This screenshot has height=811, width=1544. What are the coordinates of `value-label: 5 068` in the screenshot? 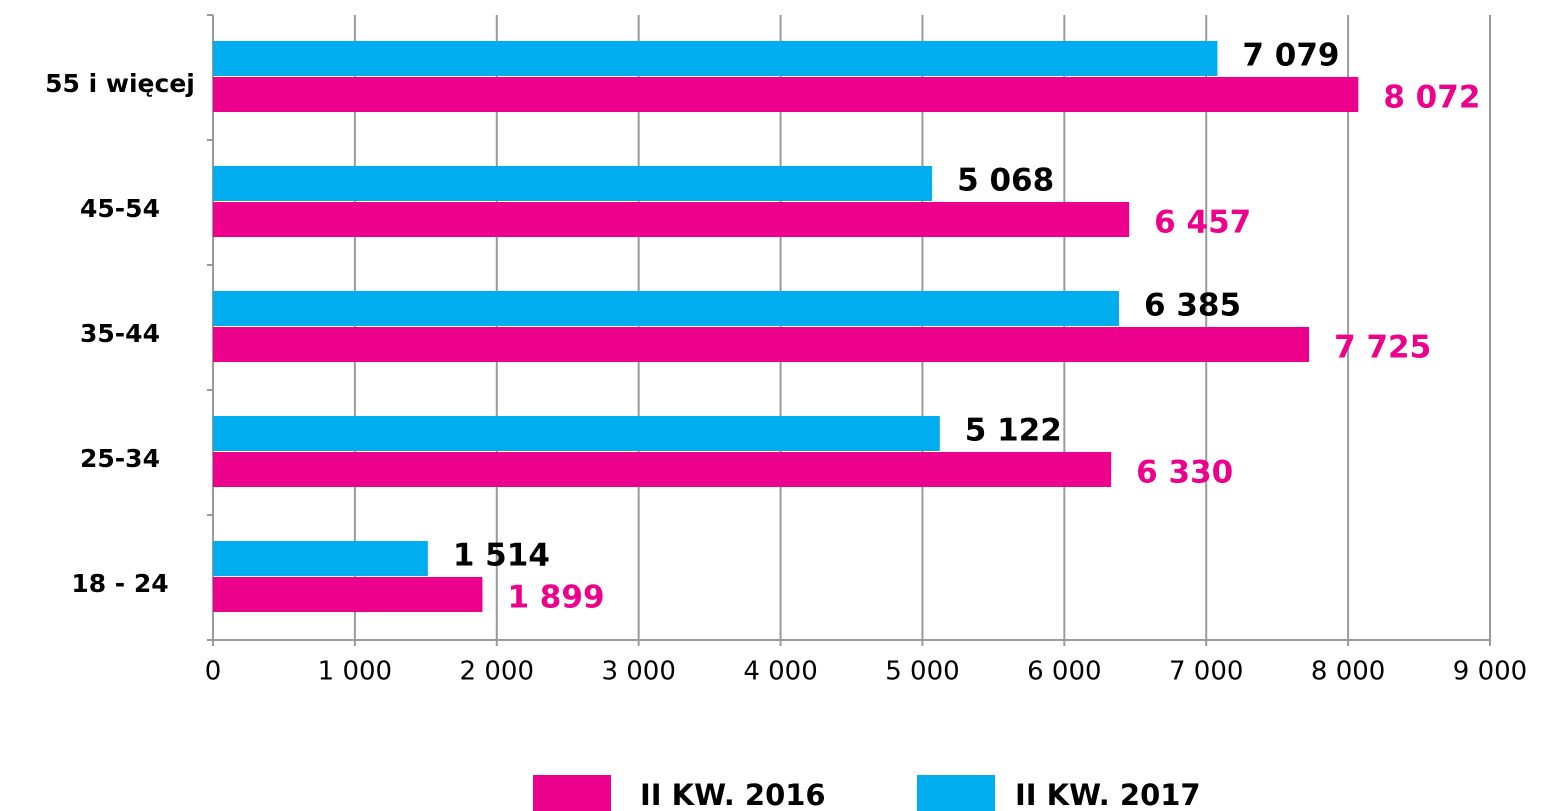 It's located at (1005, 181).